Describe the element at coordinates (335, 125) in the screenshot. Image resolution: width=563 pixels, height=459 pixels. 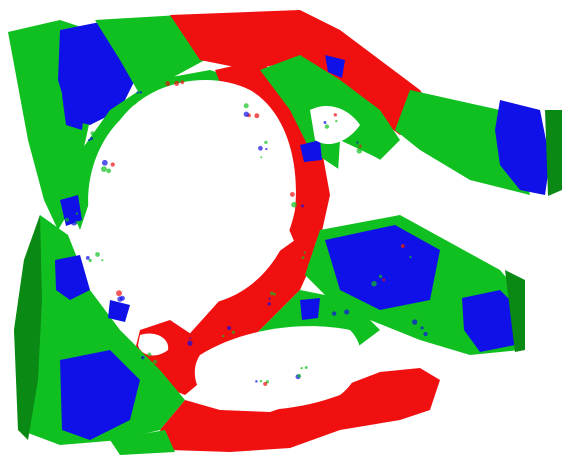
I see `right-upper-hole` at that location.